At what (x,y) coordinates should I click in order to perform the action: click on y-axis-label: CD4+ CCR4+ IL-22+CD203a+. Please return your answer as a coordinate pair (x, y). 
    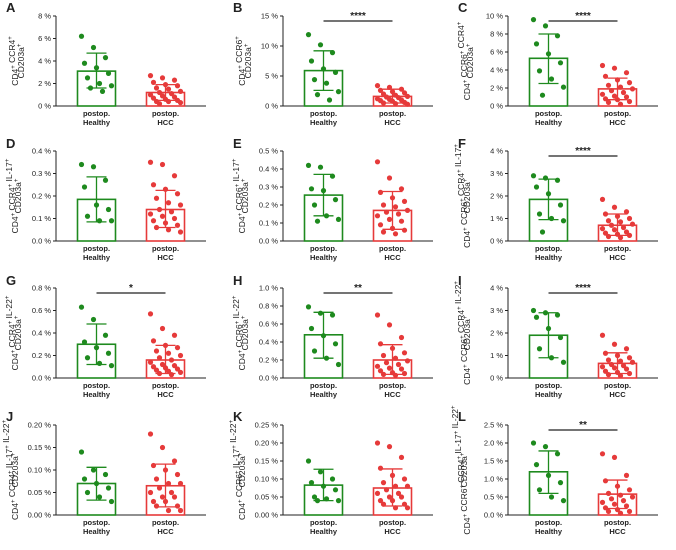
    Looking at the image, I should click on (13, 332).